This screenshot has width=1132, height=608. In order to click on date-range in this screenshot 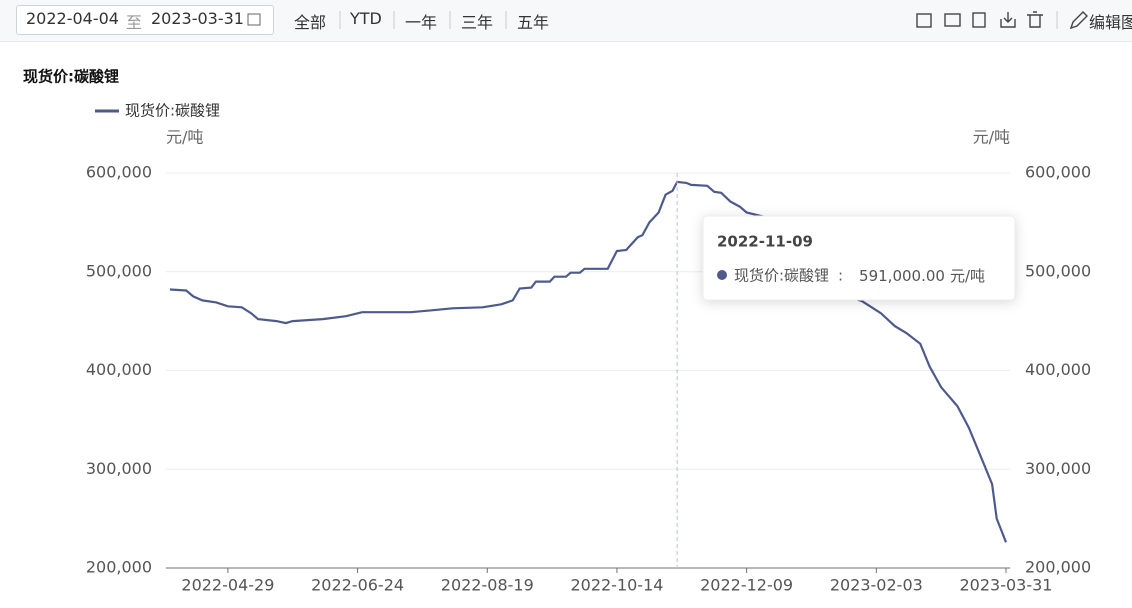, I will do `click(145, 20)`.